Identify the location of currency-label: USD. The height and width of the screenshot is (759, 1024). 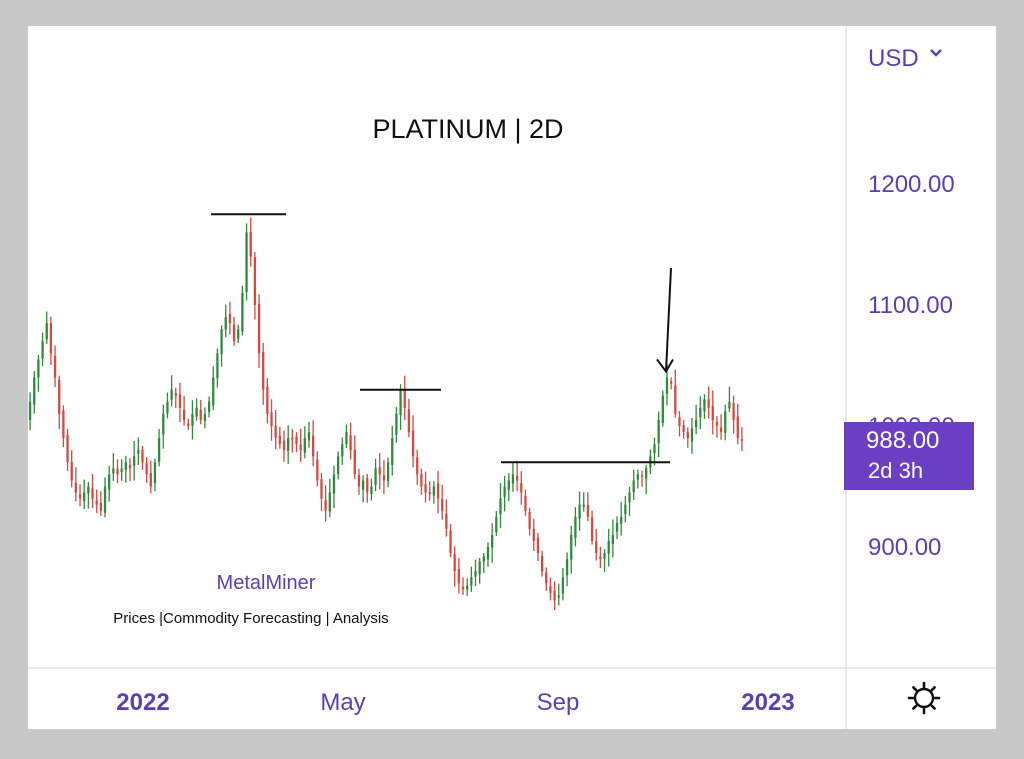
(893, 58).